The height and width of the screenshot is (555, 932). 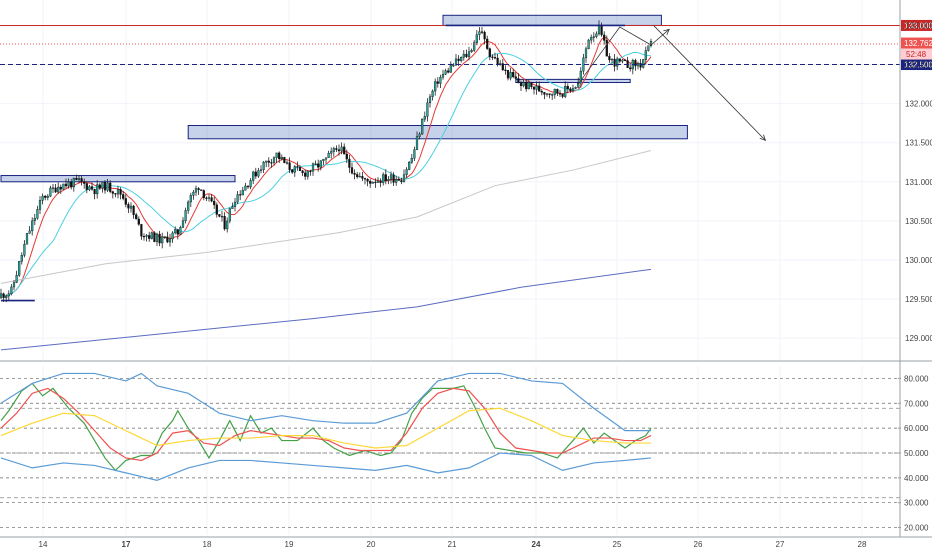 What do you see at coordinates (916, 378) in the screenshot?
I see `osc-y-tick-label: 80.000` at bounding box center [916, 378].